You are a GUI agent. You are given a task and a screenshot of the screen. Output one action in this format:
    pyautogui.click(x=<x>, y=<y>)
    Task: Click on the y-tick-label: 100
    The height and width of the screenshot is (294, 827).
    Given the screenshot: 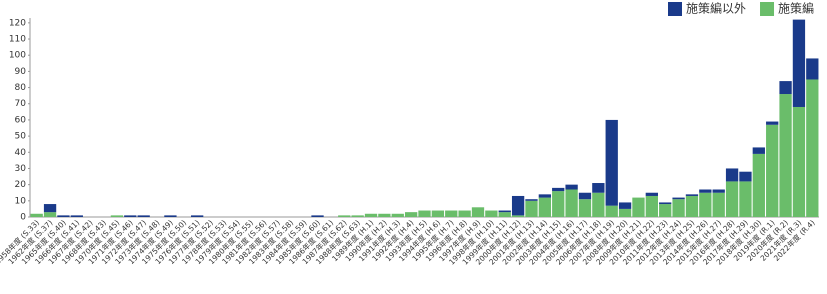 What is the action you would take?
    pyautogui.click(x=17, y=56)
    